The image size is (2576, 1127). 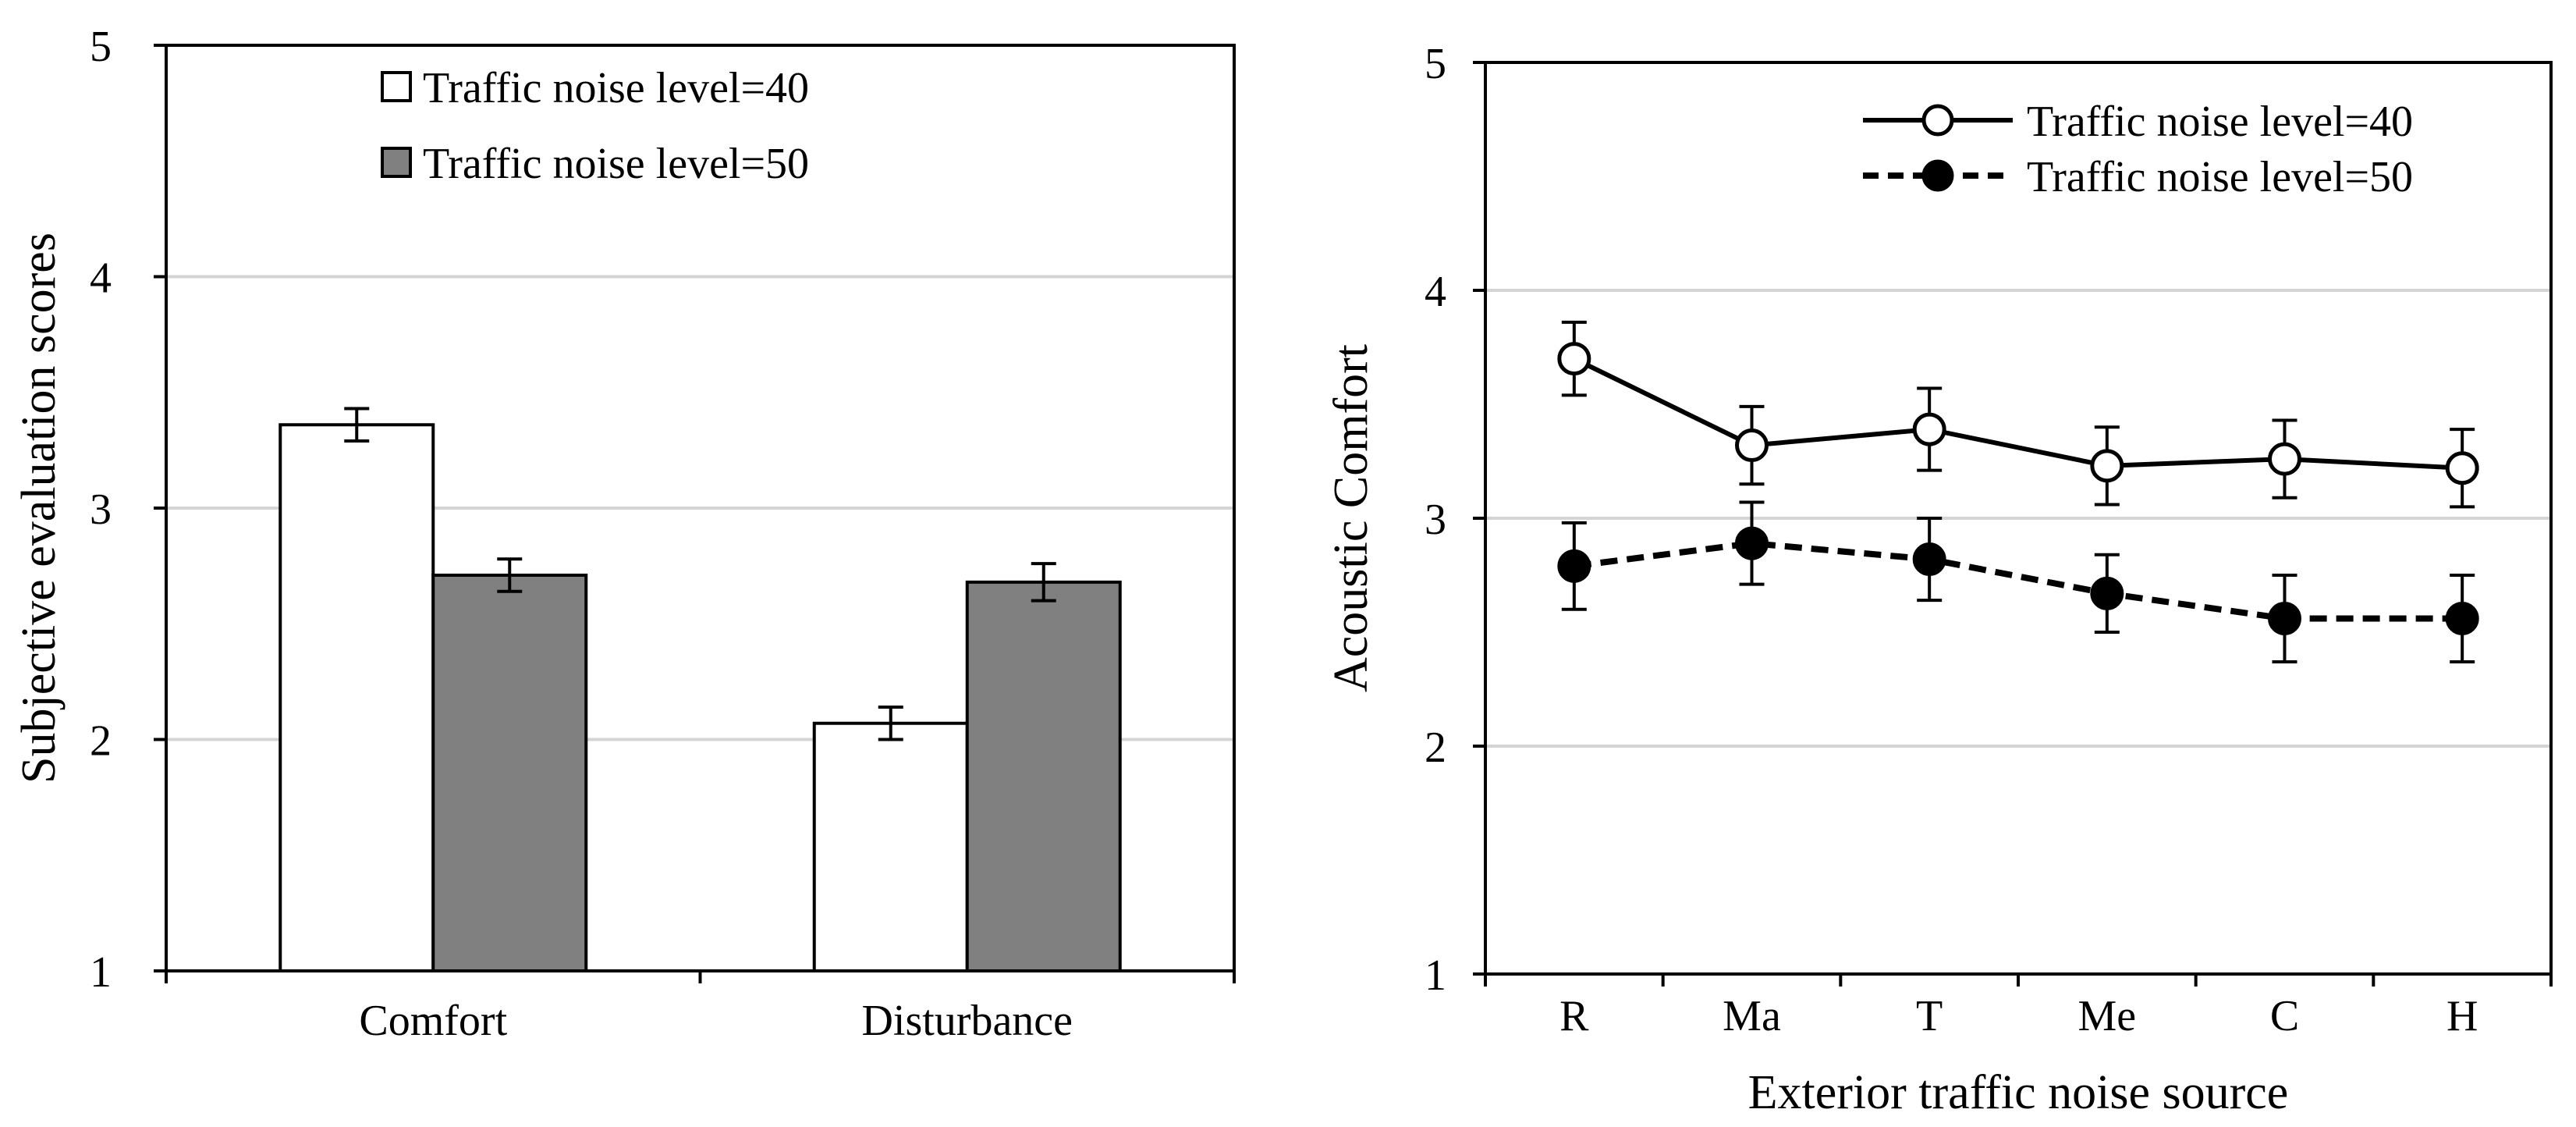 What do you see at coordinates (101, 279) in the screenshot?
I see `left-y-tick-label: 4` at bounding box center [101, 279].